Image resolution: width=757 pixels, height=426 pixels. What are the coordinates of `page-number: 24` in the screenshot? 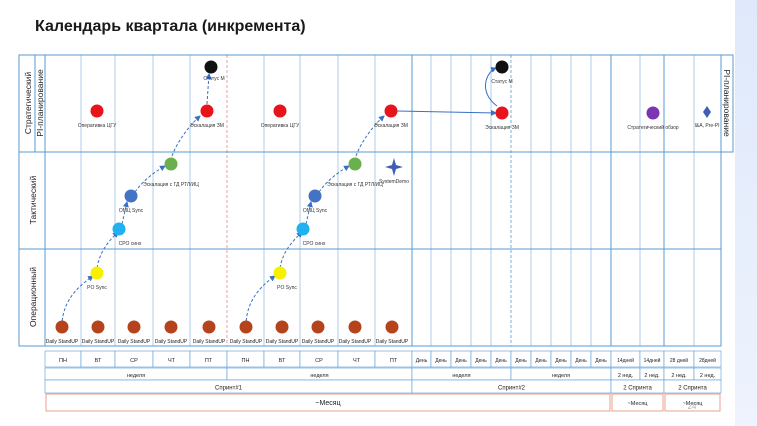 It's located at (692, 406).